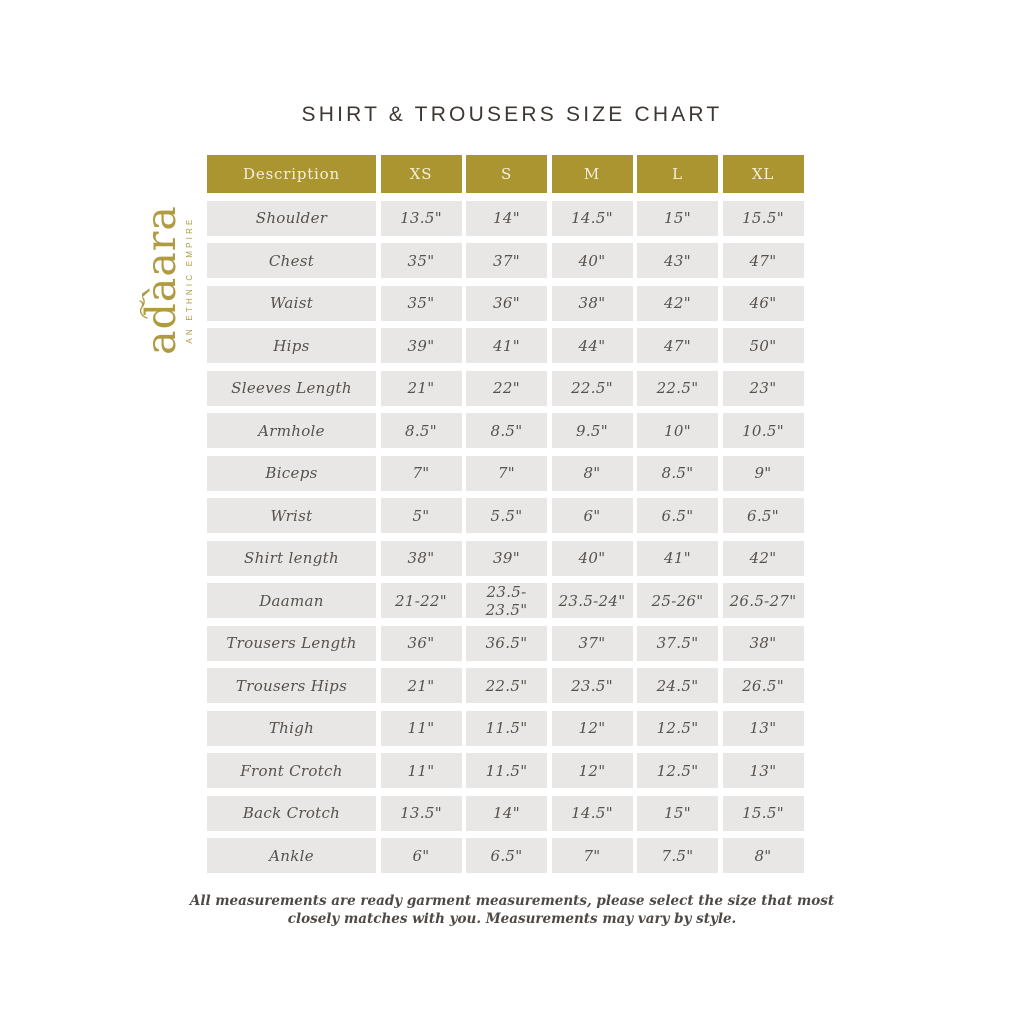  I want to click on size-value: 25-26", so click(677, 600).